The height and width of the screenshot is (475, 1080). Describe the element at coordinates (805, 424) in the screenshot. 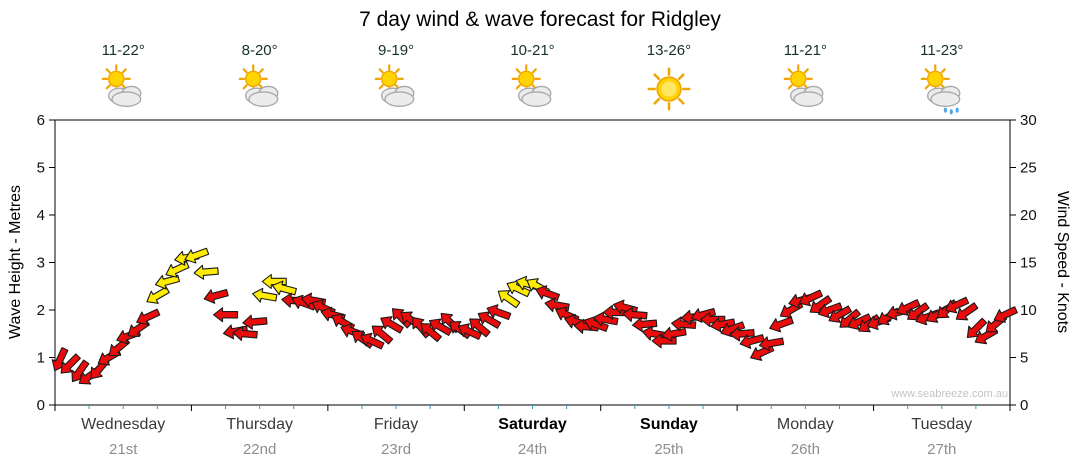

I see `day-name-label: Monday` at that location.